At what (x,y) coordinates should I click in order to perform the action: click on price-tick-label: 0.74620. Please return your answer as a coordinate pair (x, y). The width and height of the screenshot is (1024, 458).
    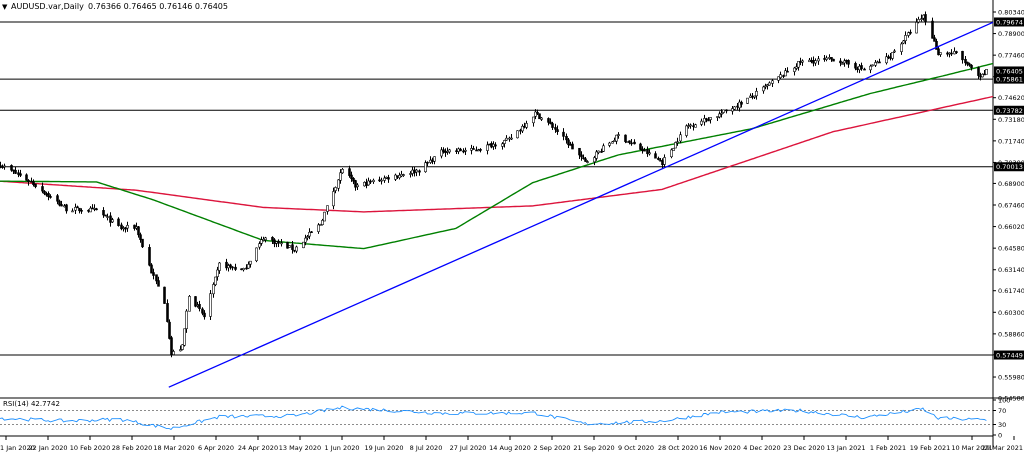
    Looking at the image, I should click on (1011, 98).